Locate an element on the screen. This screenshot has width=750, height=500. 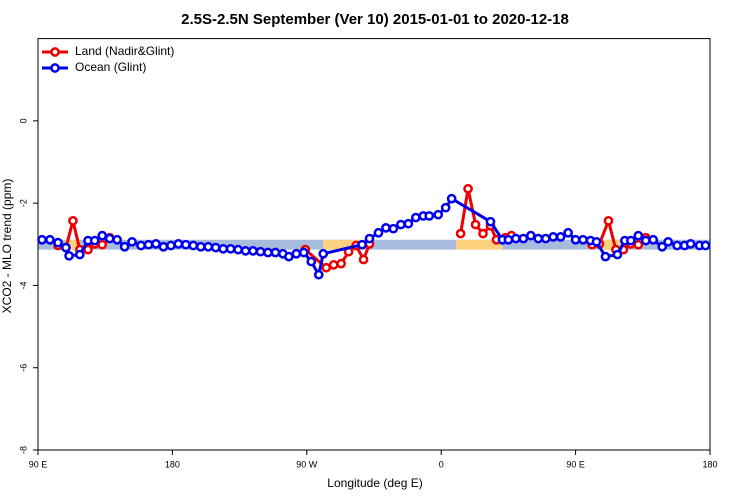
y-tick-label: -4 is located at coordinates (23, 285).